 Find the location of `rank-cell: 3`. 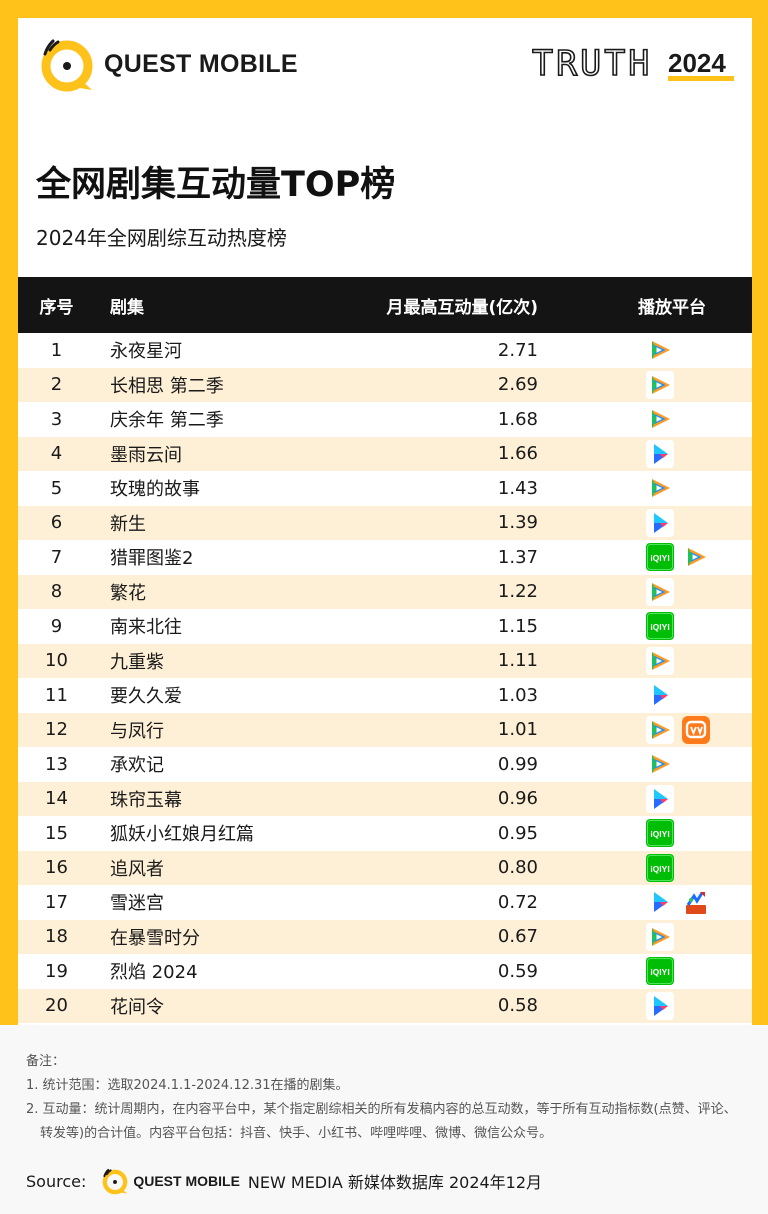

rank-cell: 3 is located at coordinates (56, 419).